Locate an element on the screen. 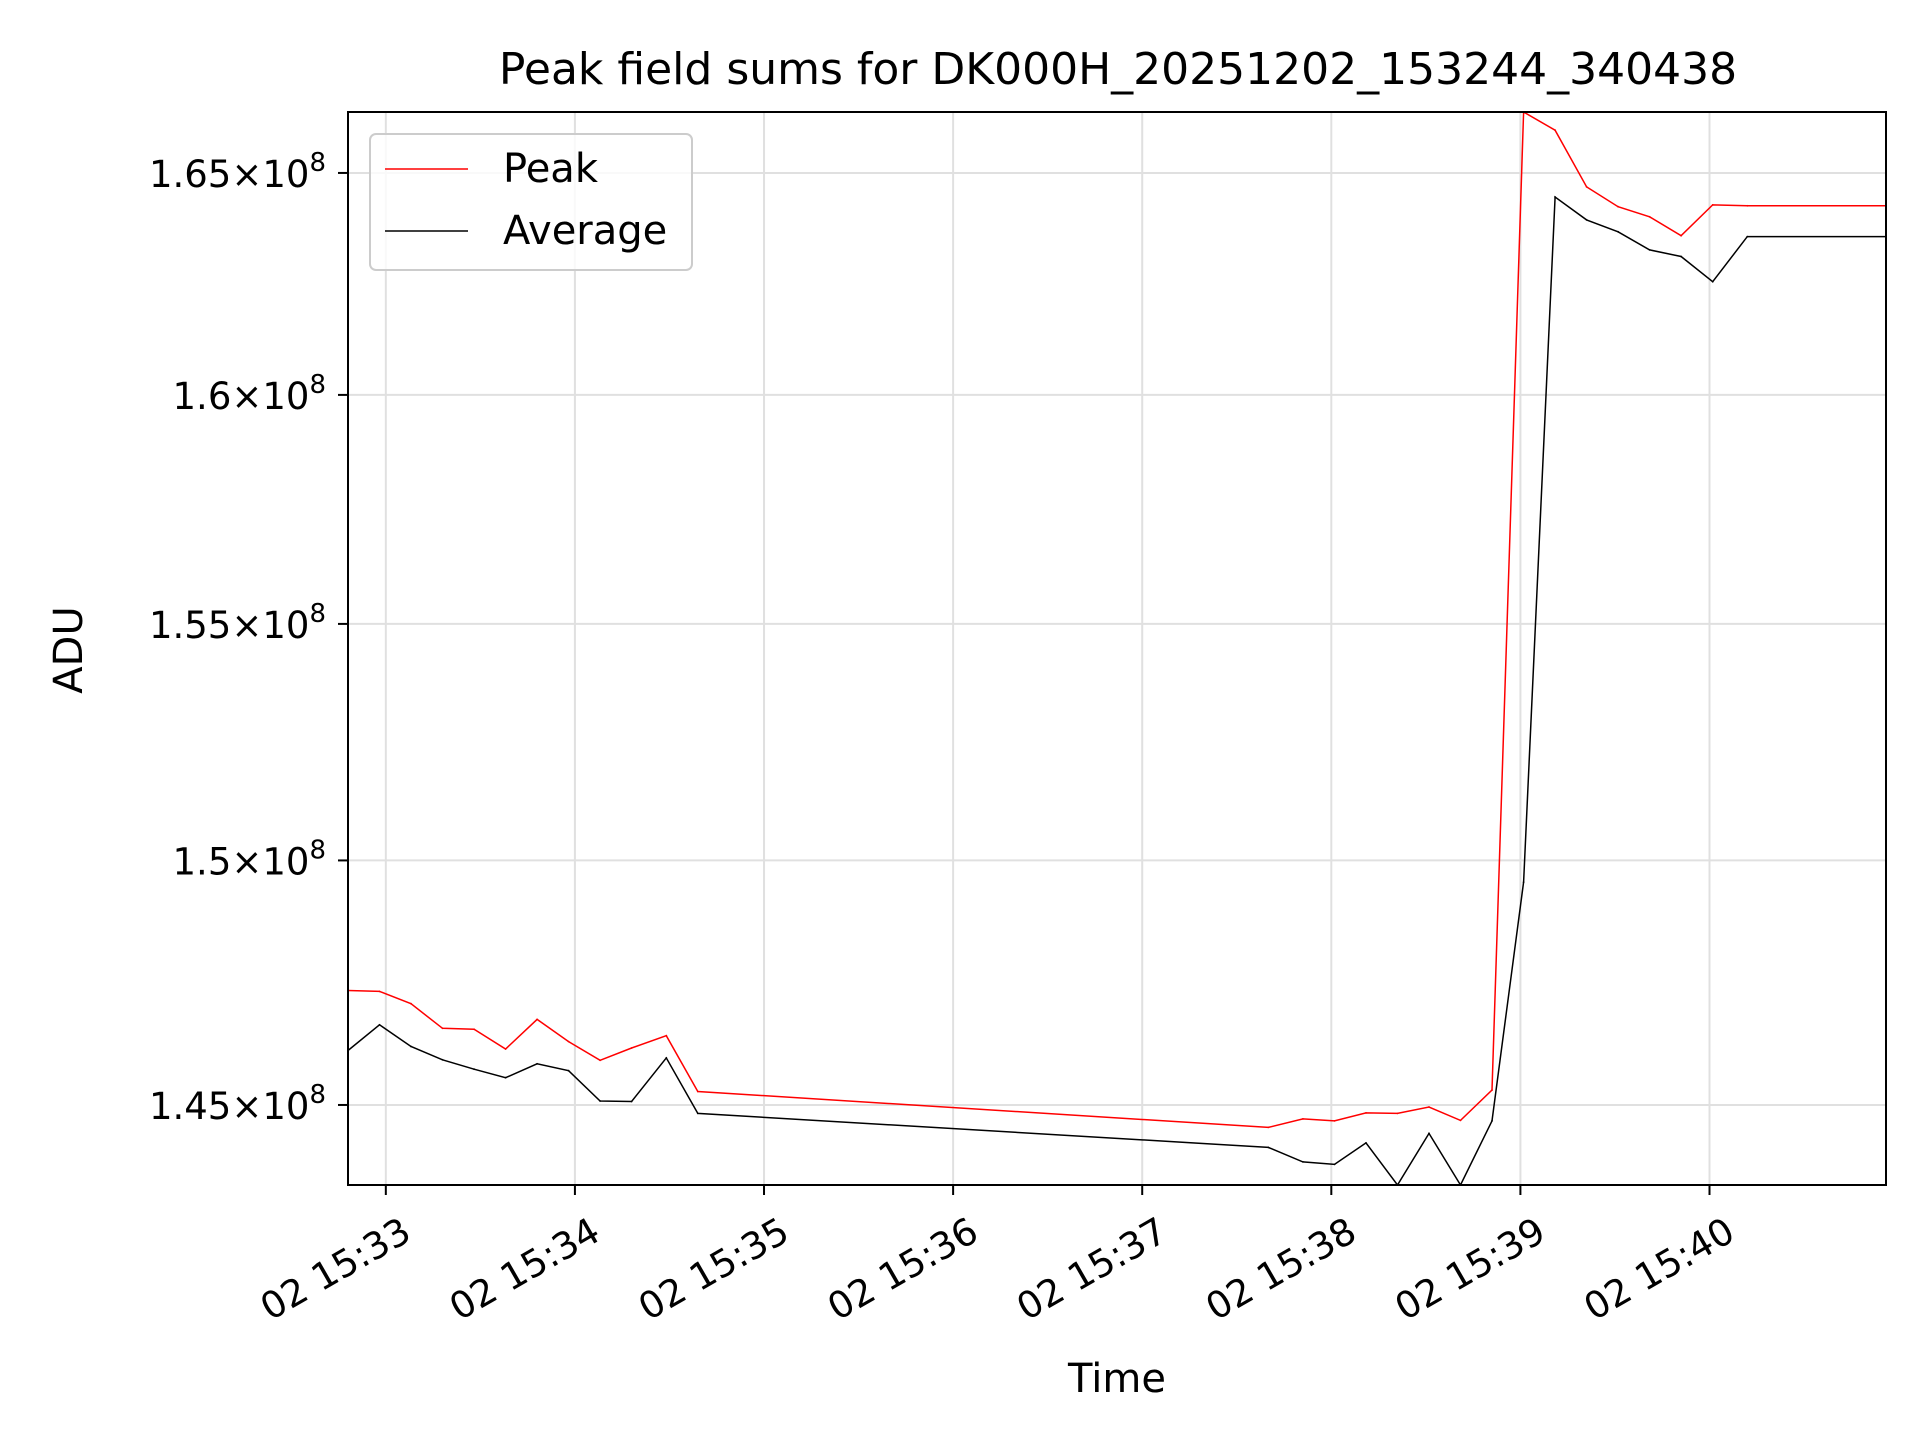 The width and height of the screenshot is (1920, 1440). y-tick-mantissa: 1.65 is located at coordinates (190, 174).